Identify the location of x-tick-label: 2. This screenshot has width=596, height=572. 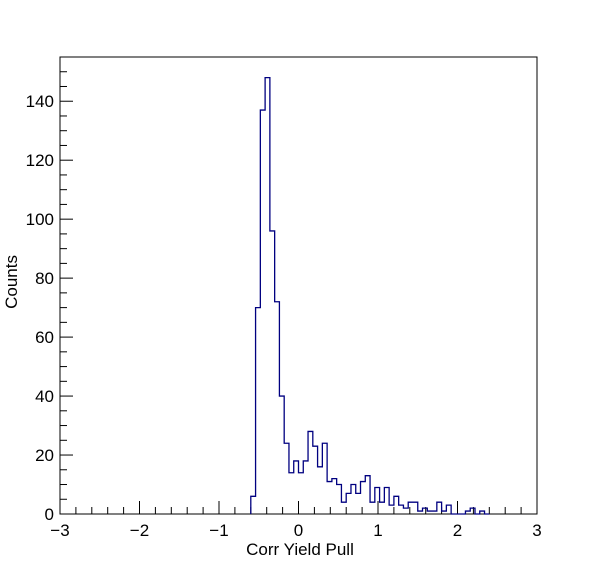
(457, 530).